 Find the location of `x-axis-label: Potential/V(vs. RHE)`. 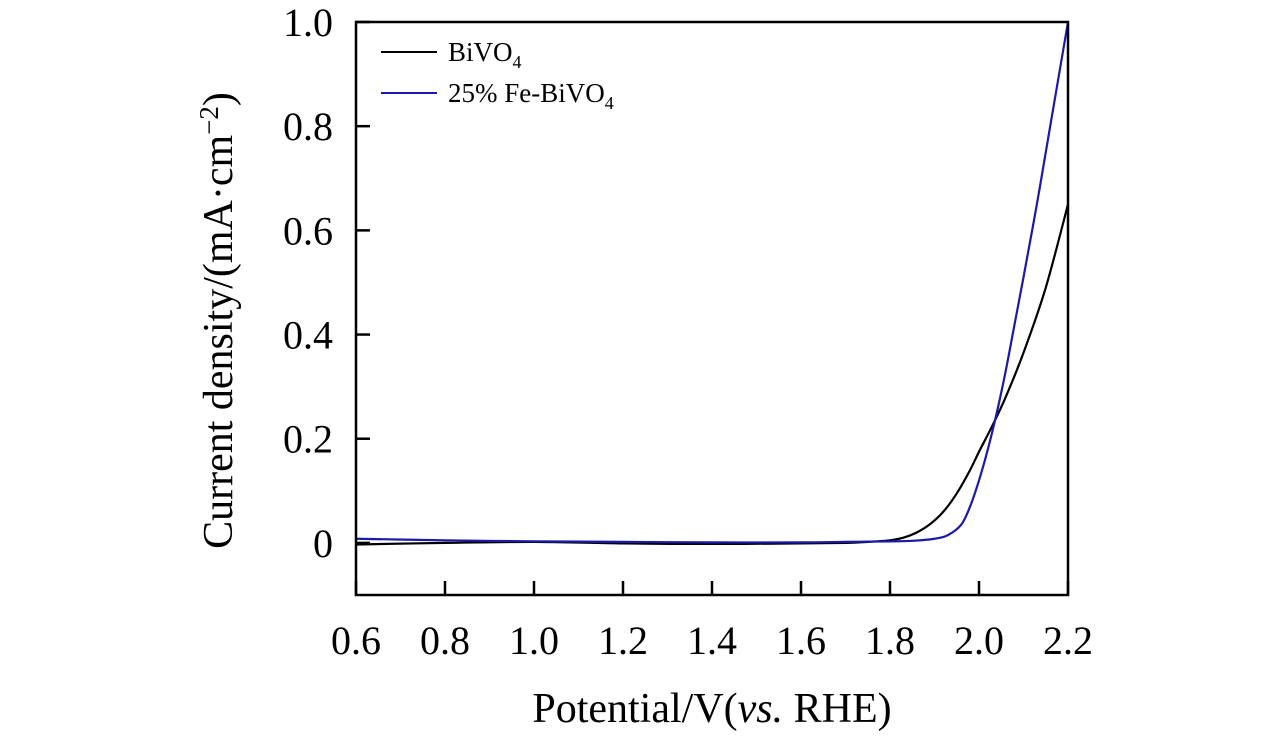

x-axis-label: Potential/V(vs. RHE) is located at coordinates (711, 709).